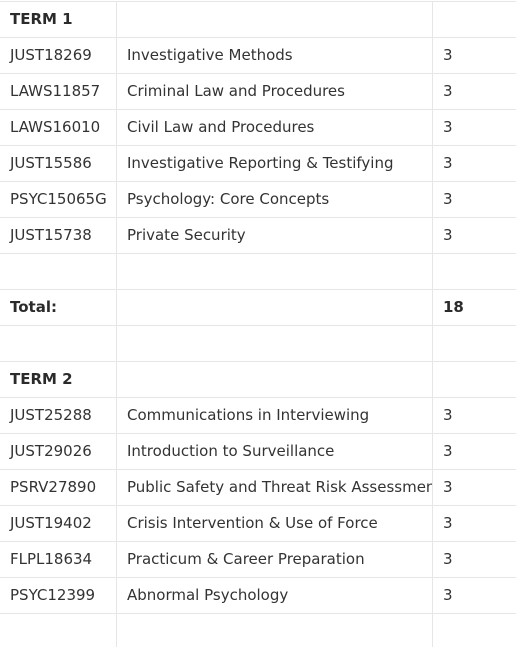  What do you see at coordinates (53, 487) in the screenshot?
I see `course-code: PSRV27890` at bounding box center [53, 487].